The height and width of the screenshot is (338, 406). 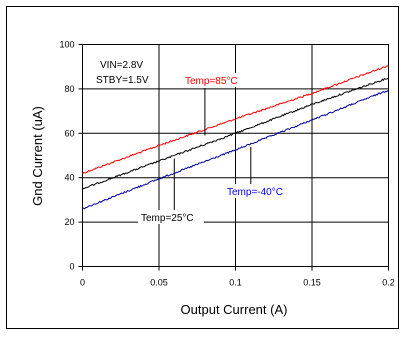 What do you see at coordinates (388, 283) in the screenshot?
I see `x-tick-label: 0.2` at bounding box center [388, 283].